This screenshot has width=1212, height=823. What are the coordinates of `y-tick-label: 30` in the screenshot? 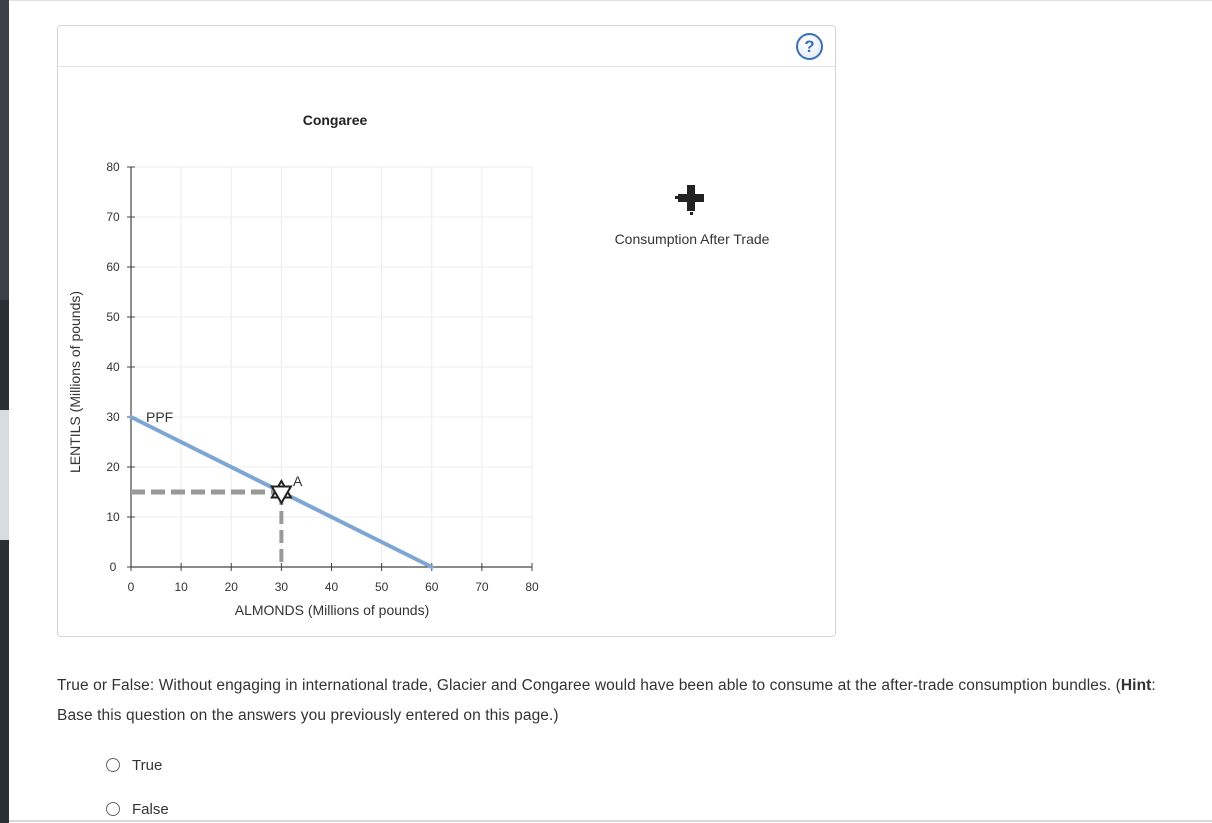 It's located at (113, 417).